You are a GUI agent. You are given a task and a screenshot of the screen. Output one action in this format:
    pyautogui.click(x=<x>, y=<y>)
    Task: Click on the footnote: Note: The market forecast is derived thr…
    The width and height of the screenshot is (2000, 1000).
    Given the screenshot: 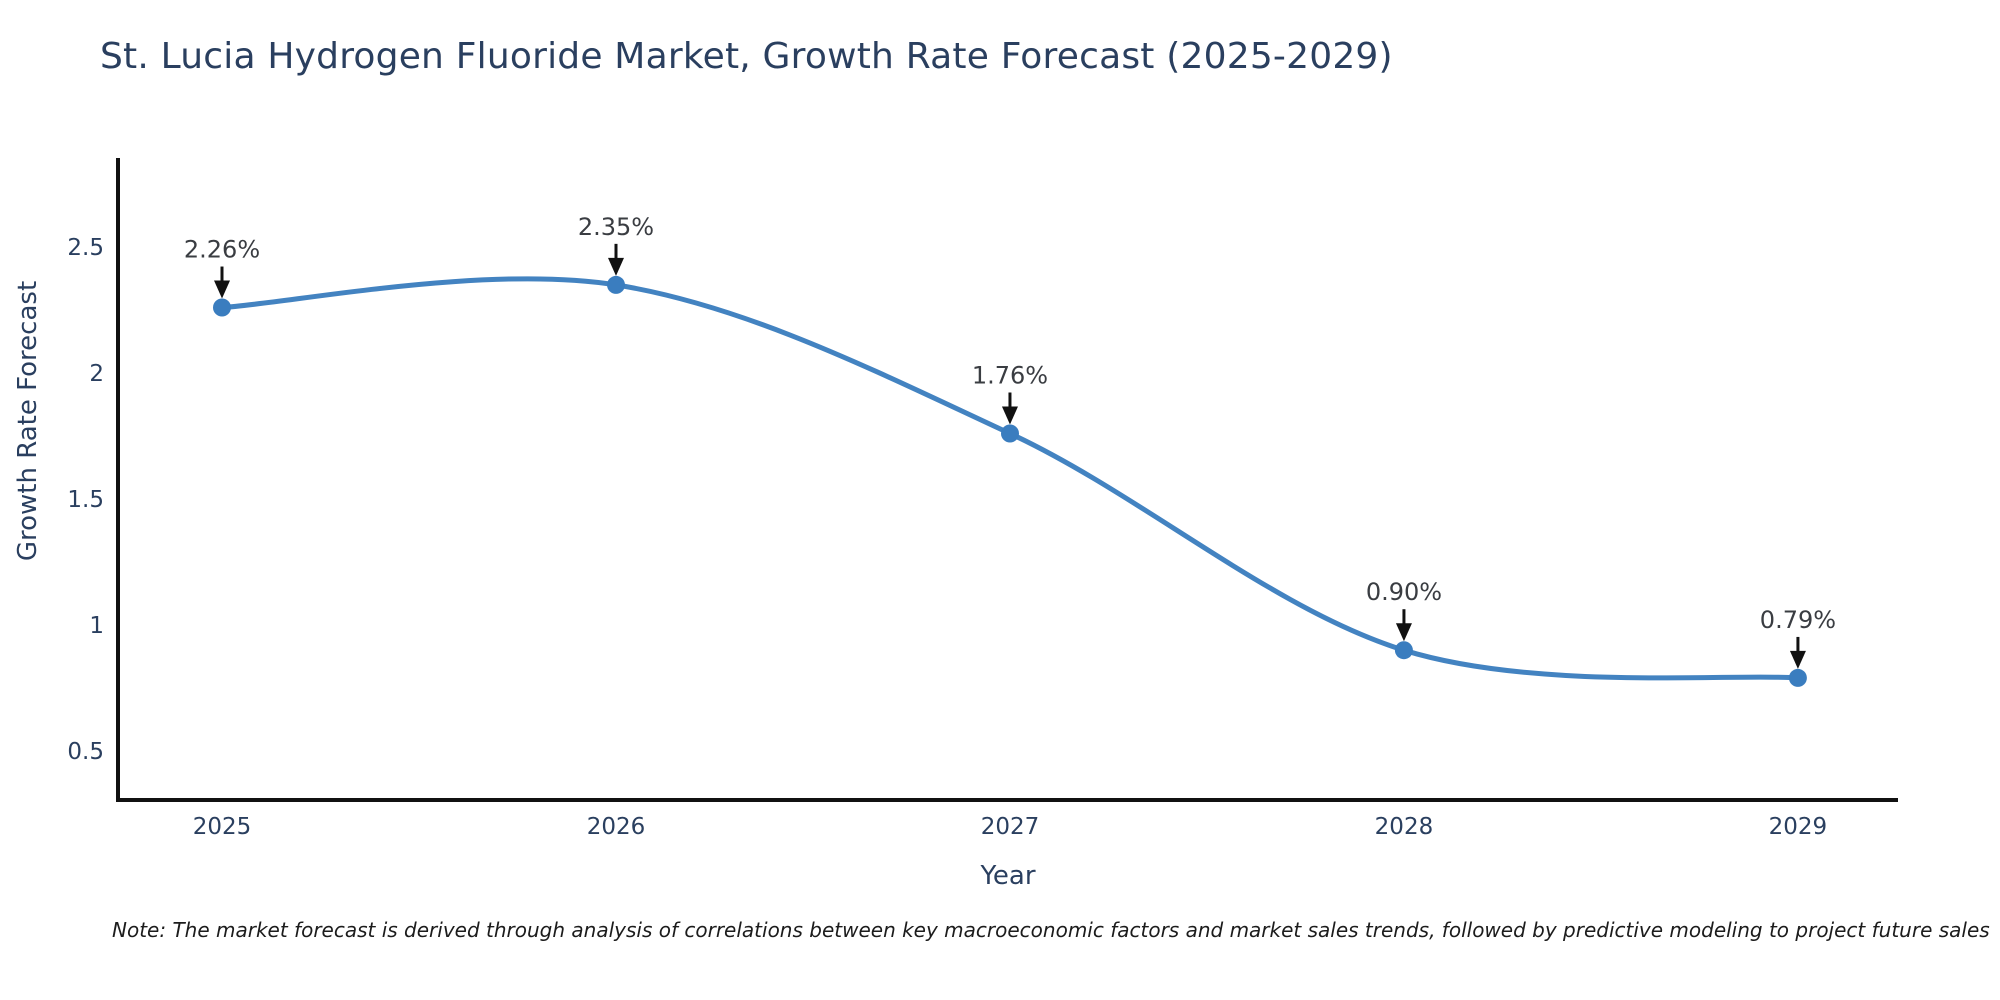 What is the action you would take?
    pyautogui.click(x=1051, y=930)
    